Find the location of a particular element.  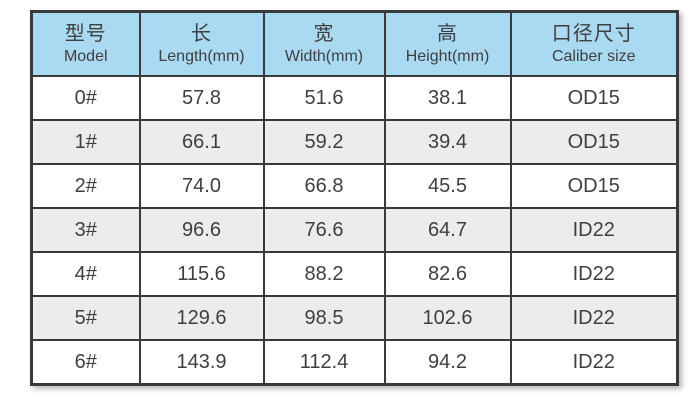

table-cell: 143.9 is located at coordinates (201, 362).